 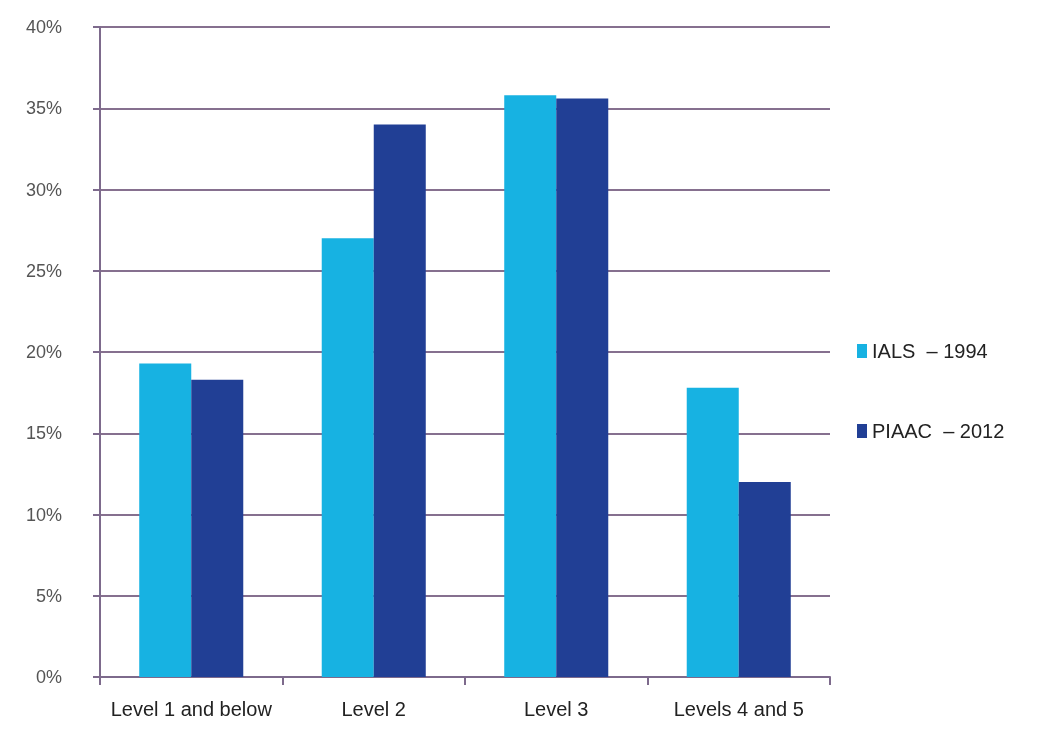 I want to click on legend-label: IALS – 1994, so click(x=930, y=351).